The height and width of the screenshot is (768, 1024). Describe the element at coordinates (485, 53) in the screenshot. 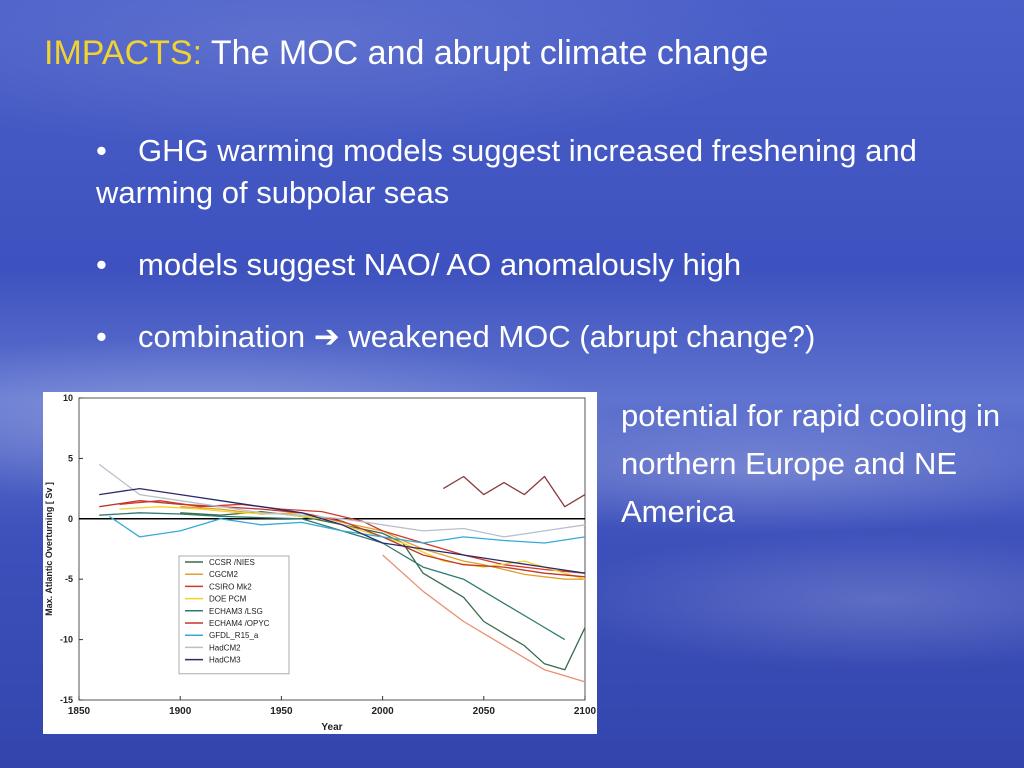

I see `title-rest: The MOC and abrupt climate change` at that location.